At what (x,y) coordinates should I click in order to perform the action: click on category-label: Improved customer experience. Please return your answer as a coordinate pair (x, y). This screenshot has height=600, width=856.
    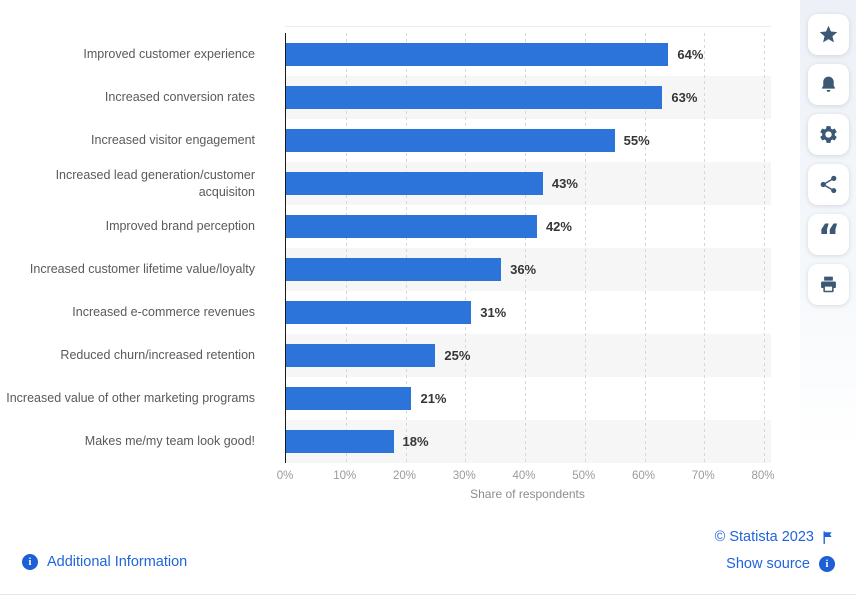
    Looking at the image, I should click on (169, 54).